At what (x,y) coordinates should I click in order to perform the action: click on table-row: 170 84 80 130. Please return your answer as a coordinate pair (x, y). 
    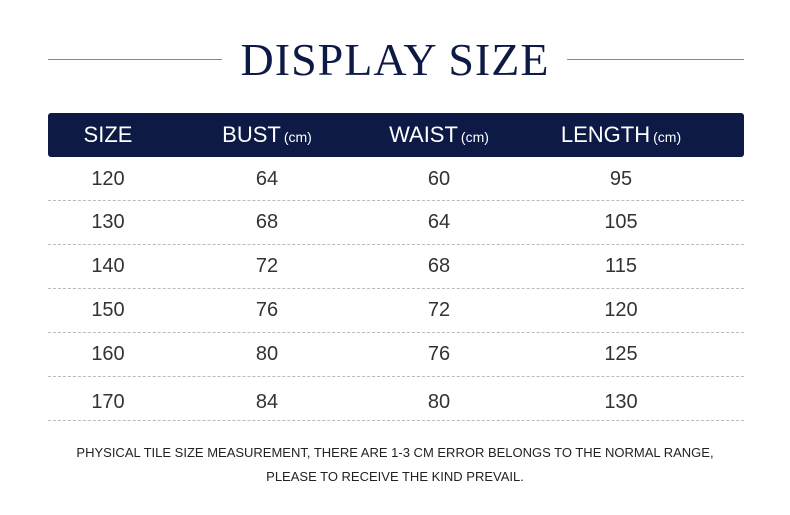
    Looking at the image, I should click on (396, 413).